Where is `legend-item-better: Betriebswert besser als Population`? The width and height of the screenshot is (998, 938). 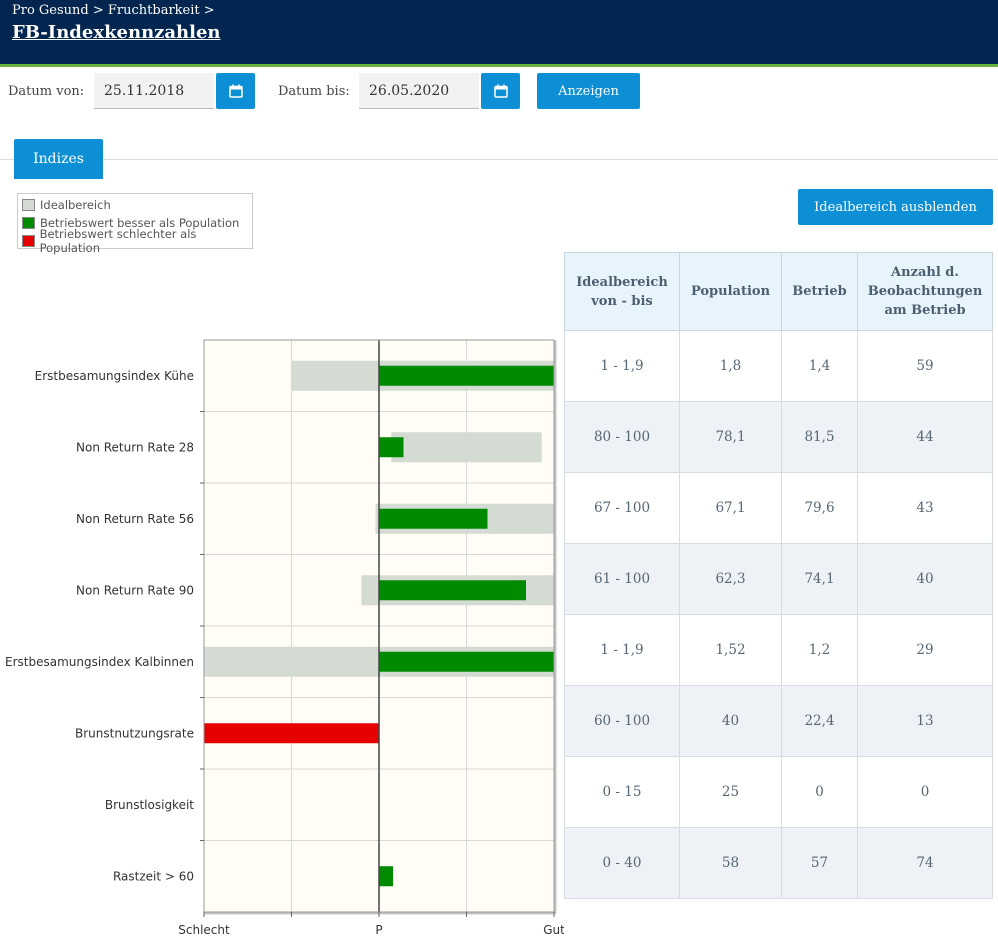
legend-item-better: Betriebswert besser als Population is located at coordinates (137, 223).